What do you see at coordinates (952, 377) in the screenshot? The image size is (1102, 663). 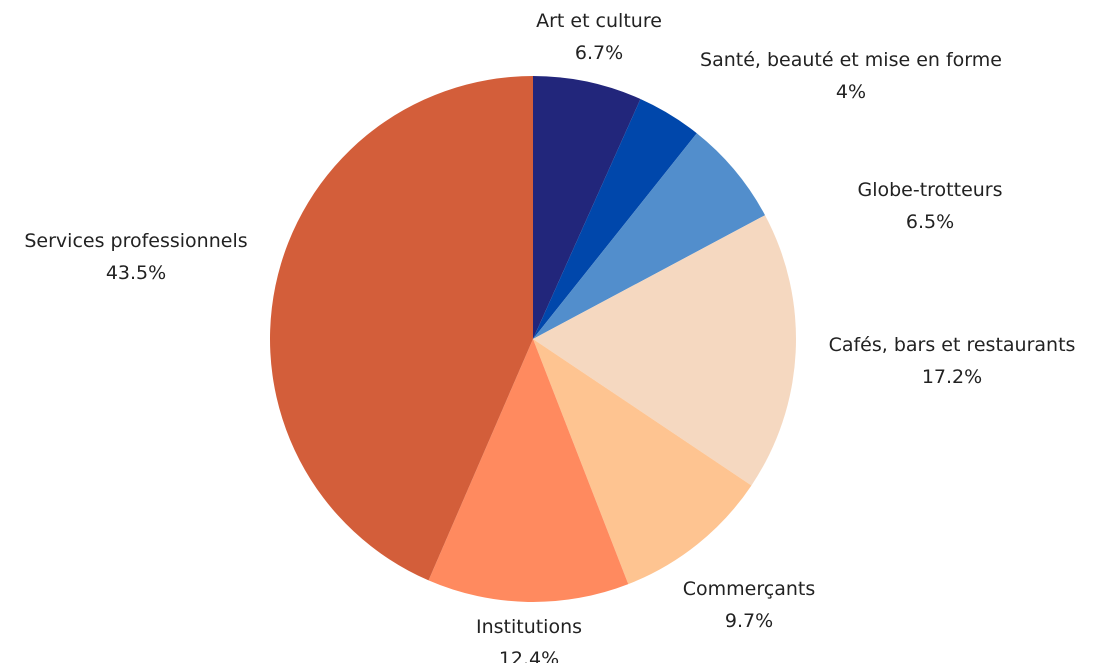 I see `slice-value-cafes-bars-et-restaurants: 17.2%` at bounding box center [952, 377].